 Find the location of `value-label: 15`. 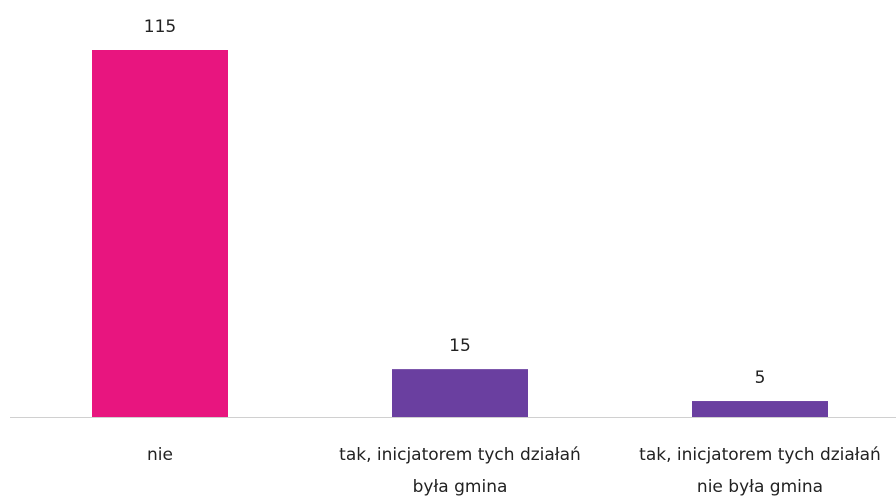

value-label: 15 is located at coordinates (460, 346).